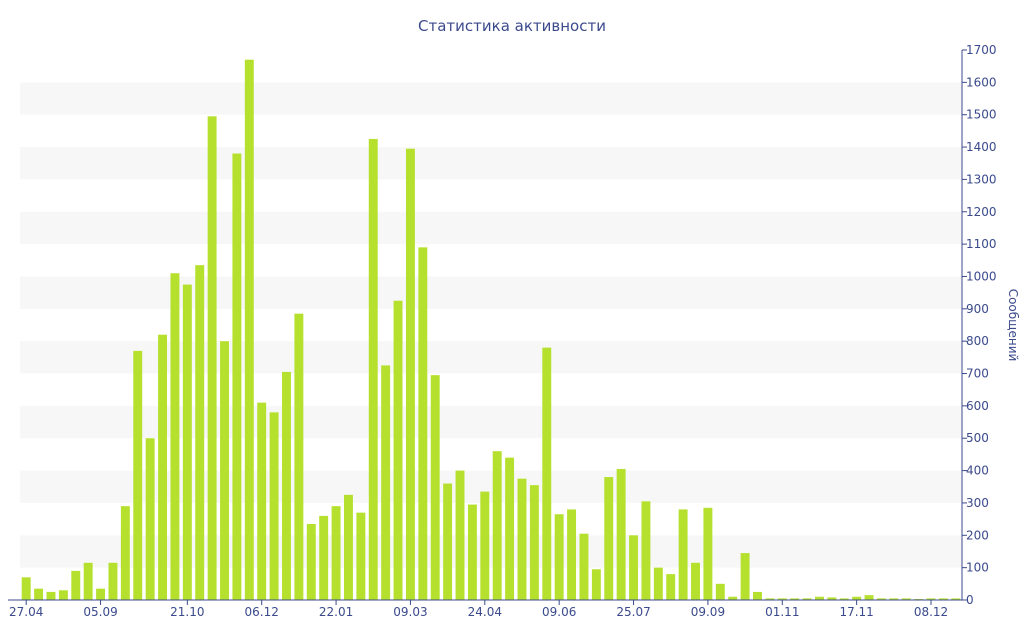 The height and width of the screenshot is (640, 1024). What do you see at coordinates (782, 612) in the screenshot?
I see `x-tick-label: 01.11` at bounding box center [782, 612].